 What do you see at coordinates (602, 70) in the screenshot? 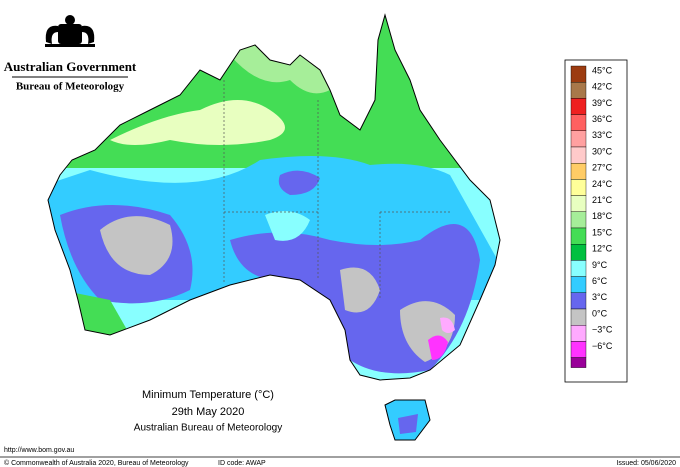
I see `legend-label: 45°C` at bounding box center [602, 70].